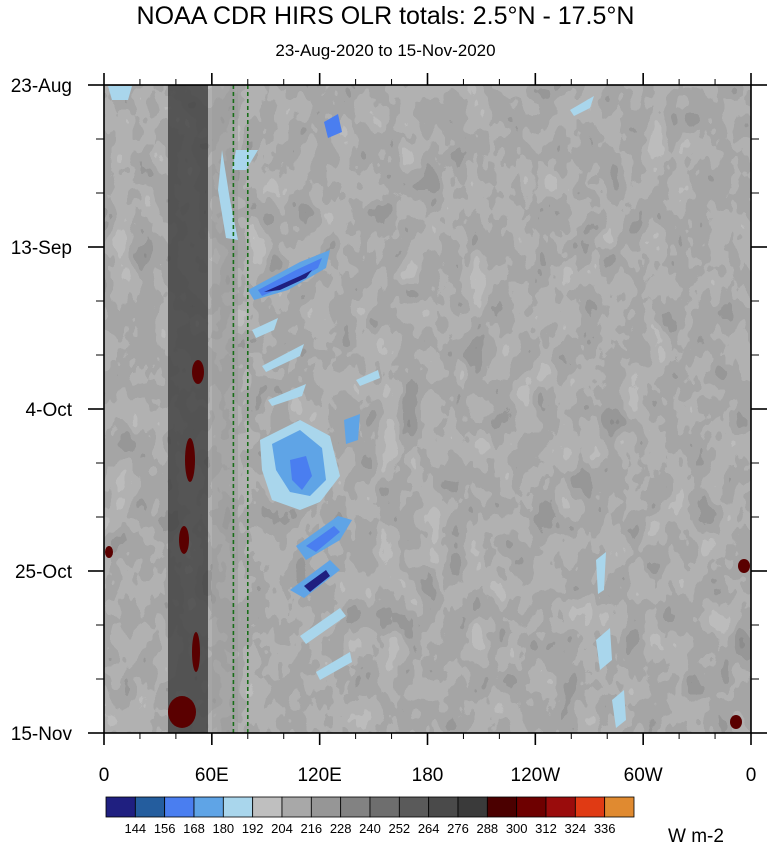 This screenshot has width=771, height=848. What do you see at coordinates (44, 572) in the screenshot?
I see `y-tick-label: 25-Oct` at bounding box center [44, 572].